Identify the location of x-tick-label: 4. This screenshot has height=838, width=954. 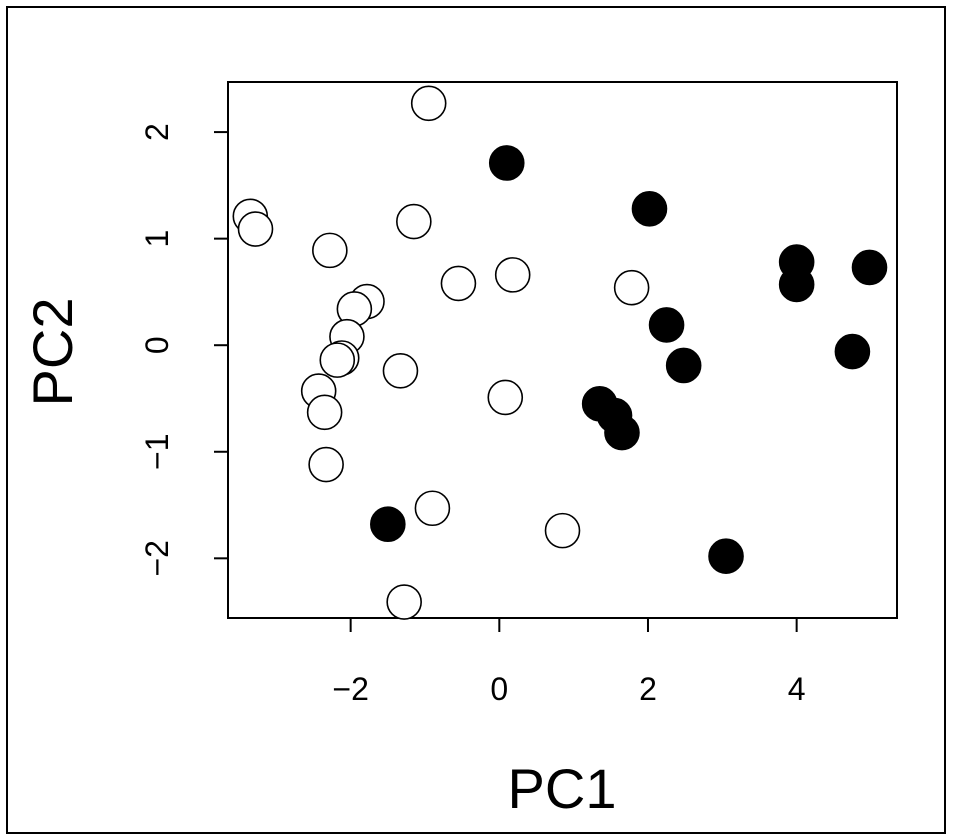
(797, 689).